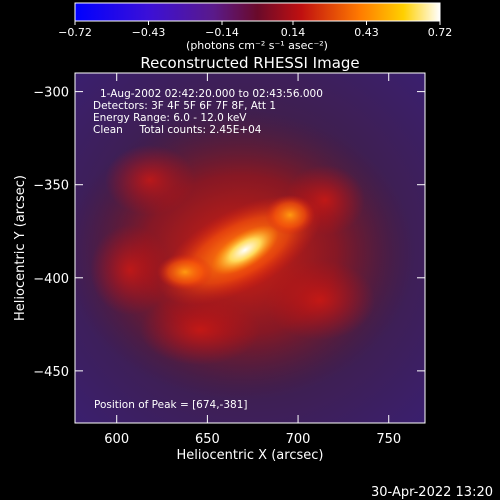 The width and height of the screenshot is (500, 500). I want to click on timestamp: 30-Apr-2022 13:20, so click(432, 492).